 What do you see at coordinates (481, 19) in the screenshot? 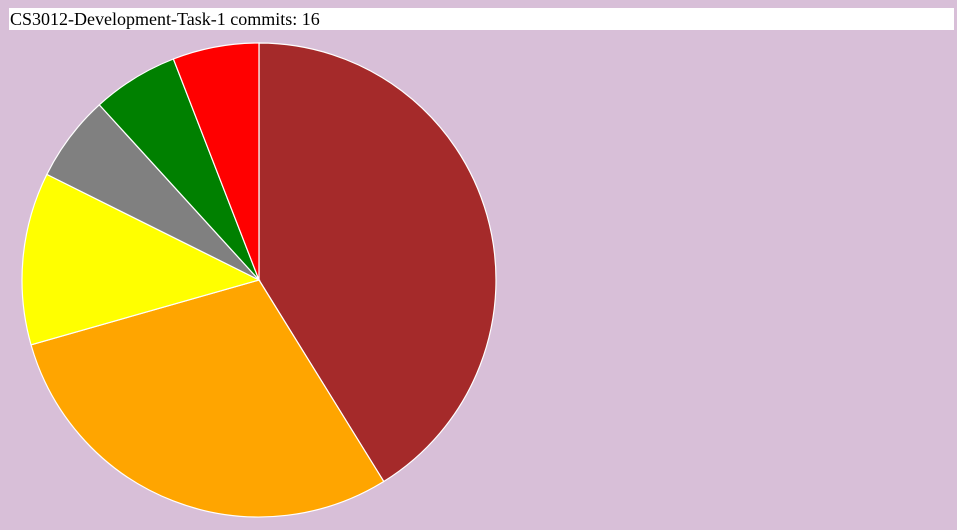
I see `chart-title: CS3012-Development-Task-1 commits: 16` at bounding box center [481, 19].